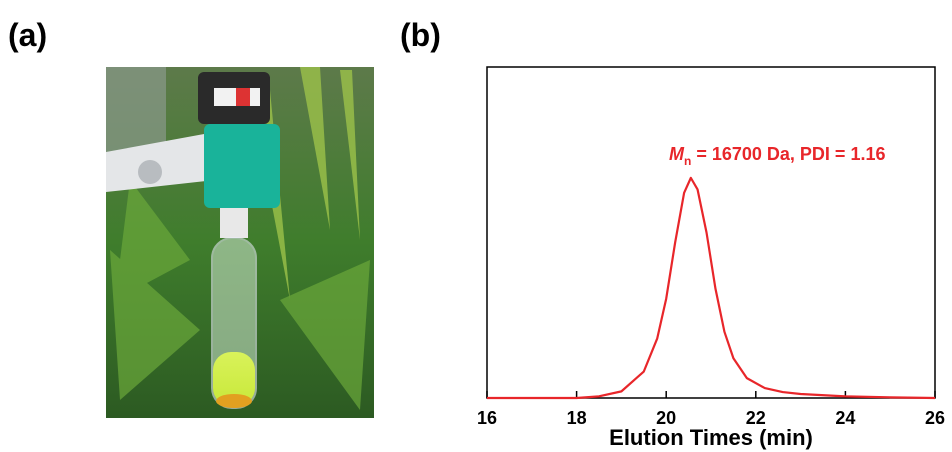 The image size is (952, 452). I want to click on x-tick-label: 18, so click(577, 418).